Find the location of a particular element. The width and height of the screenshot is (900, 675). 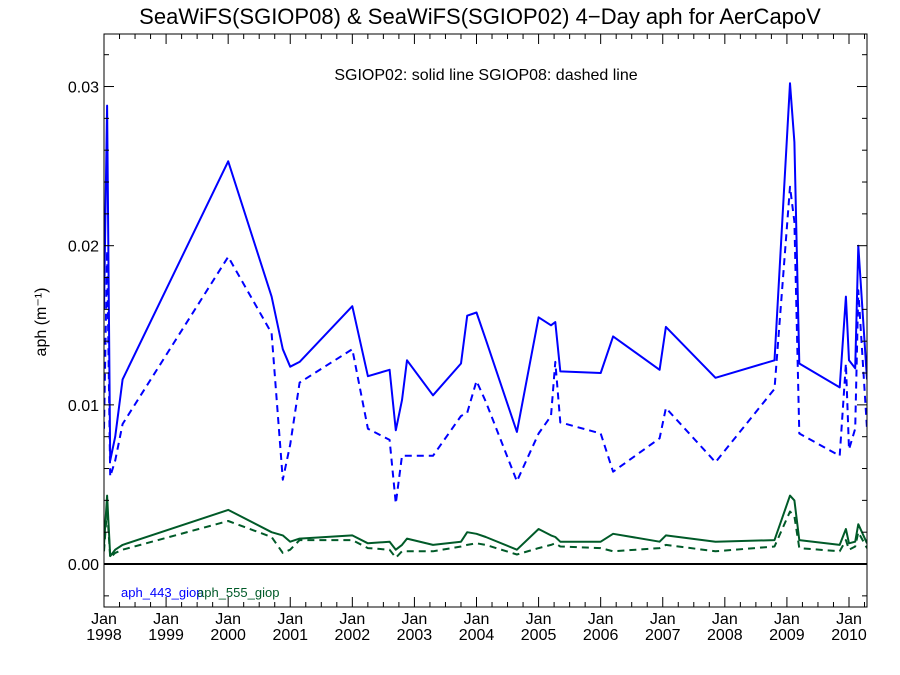

series-aph_555_giop-sgiop02-solid is located at coordinates (485, 526).